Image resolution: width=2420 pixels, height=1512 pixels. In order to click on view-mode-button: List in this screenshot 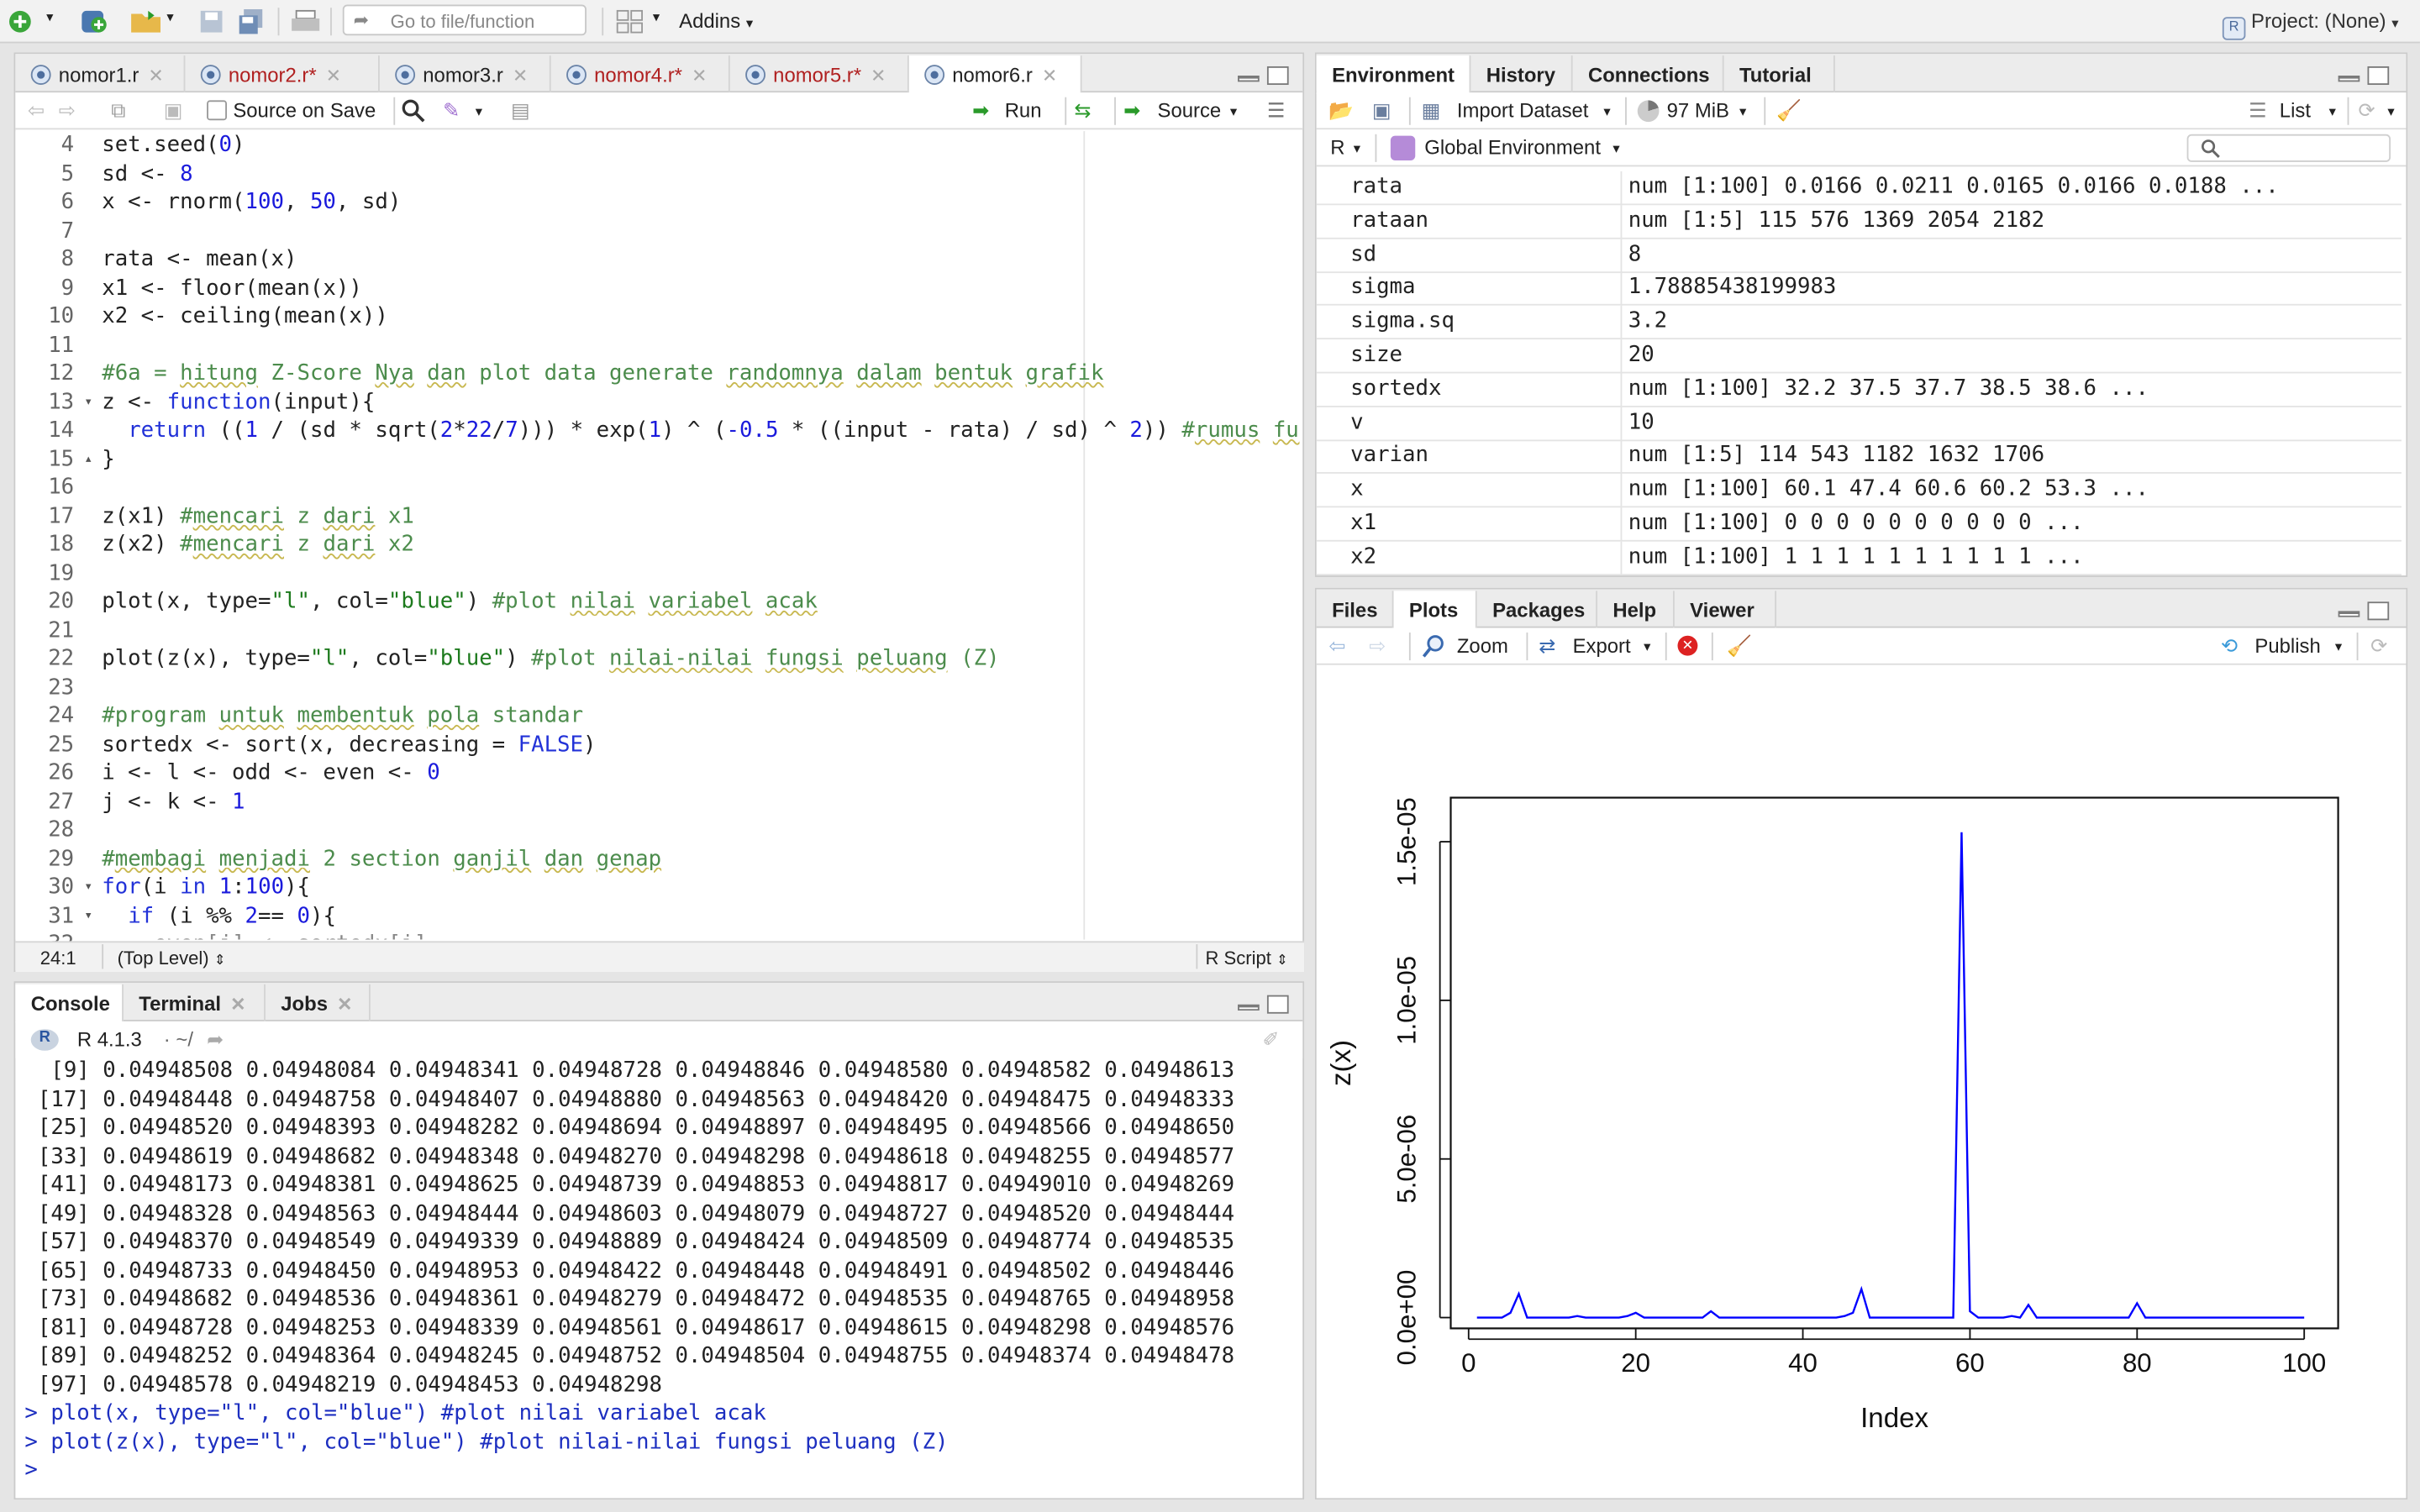, I will do `click(2295, 110)`.